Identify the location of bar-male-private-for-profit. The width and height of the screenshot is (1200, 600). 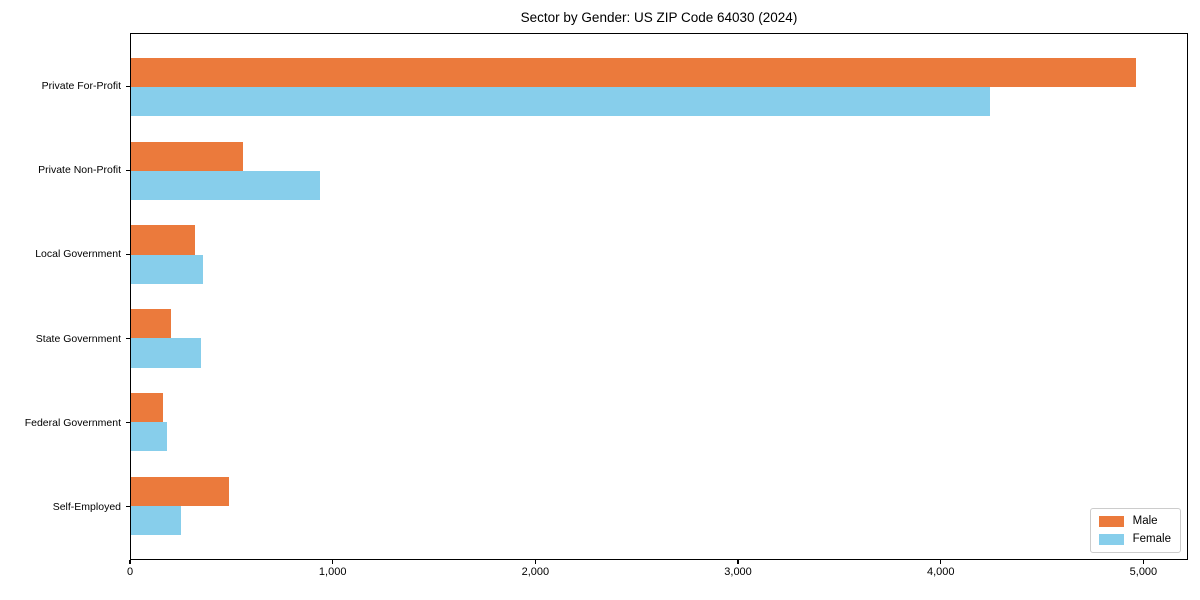
(634, 72).